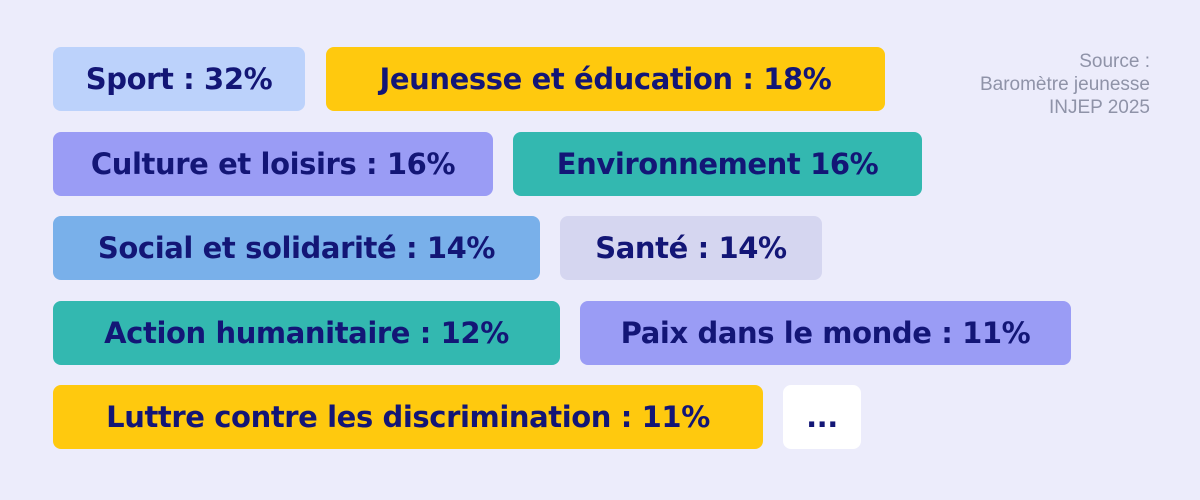  Describe the element at coordinates (408, 417) in the screenshot. I see `tag-lutte-discrimination: Luttre contre les discrimination : 11%` at that location.